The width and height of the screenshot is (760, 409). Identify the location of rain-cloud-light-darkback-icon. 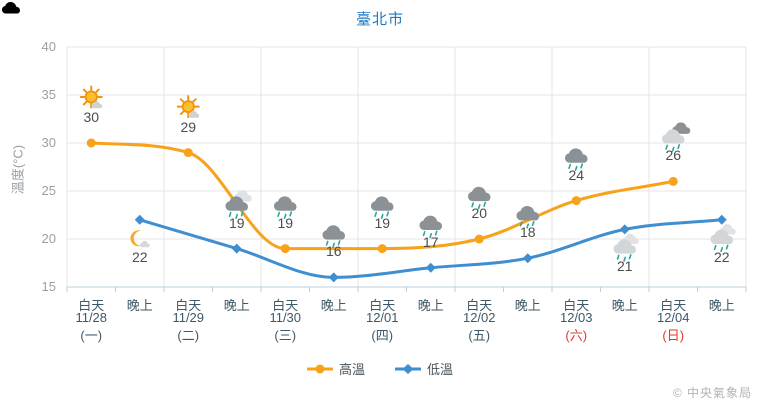
(676, 137).